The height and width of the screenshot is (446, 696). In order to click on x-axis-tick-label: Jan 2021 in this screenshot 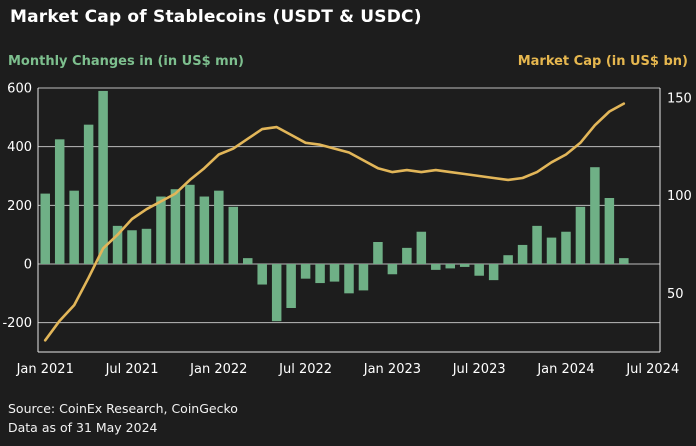, I will do `click(45, 369)`.